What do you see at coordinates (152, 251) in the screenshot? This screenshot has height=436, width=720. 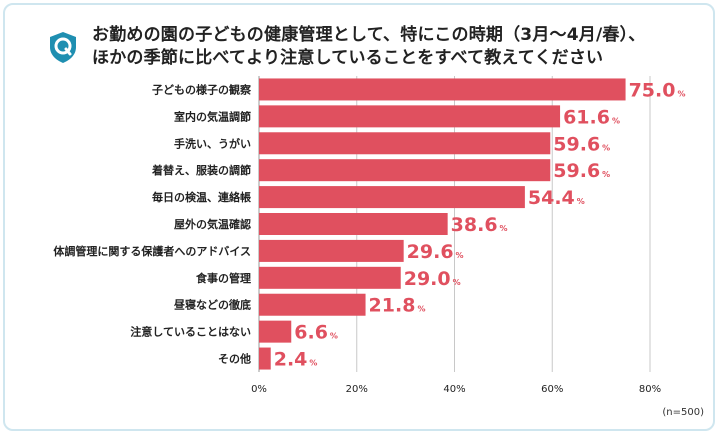 I see `category-label: 体調管理に関する保護者へのアドバイス` at bounding box center [152, 251].